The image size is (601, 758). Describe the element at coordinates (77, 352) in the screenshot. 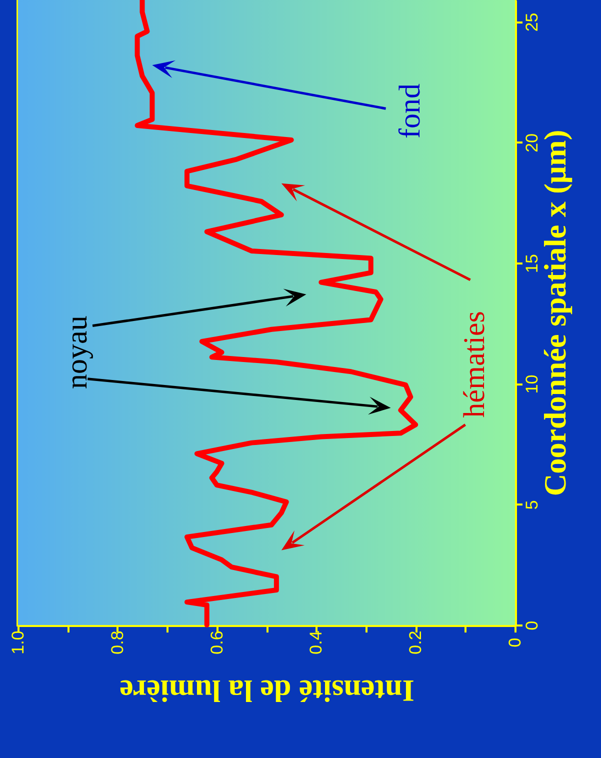

I see `annotation: noyau` at that location.